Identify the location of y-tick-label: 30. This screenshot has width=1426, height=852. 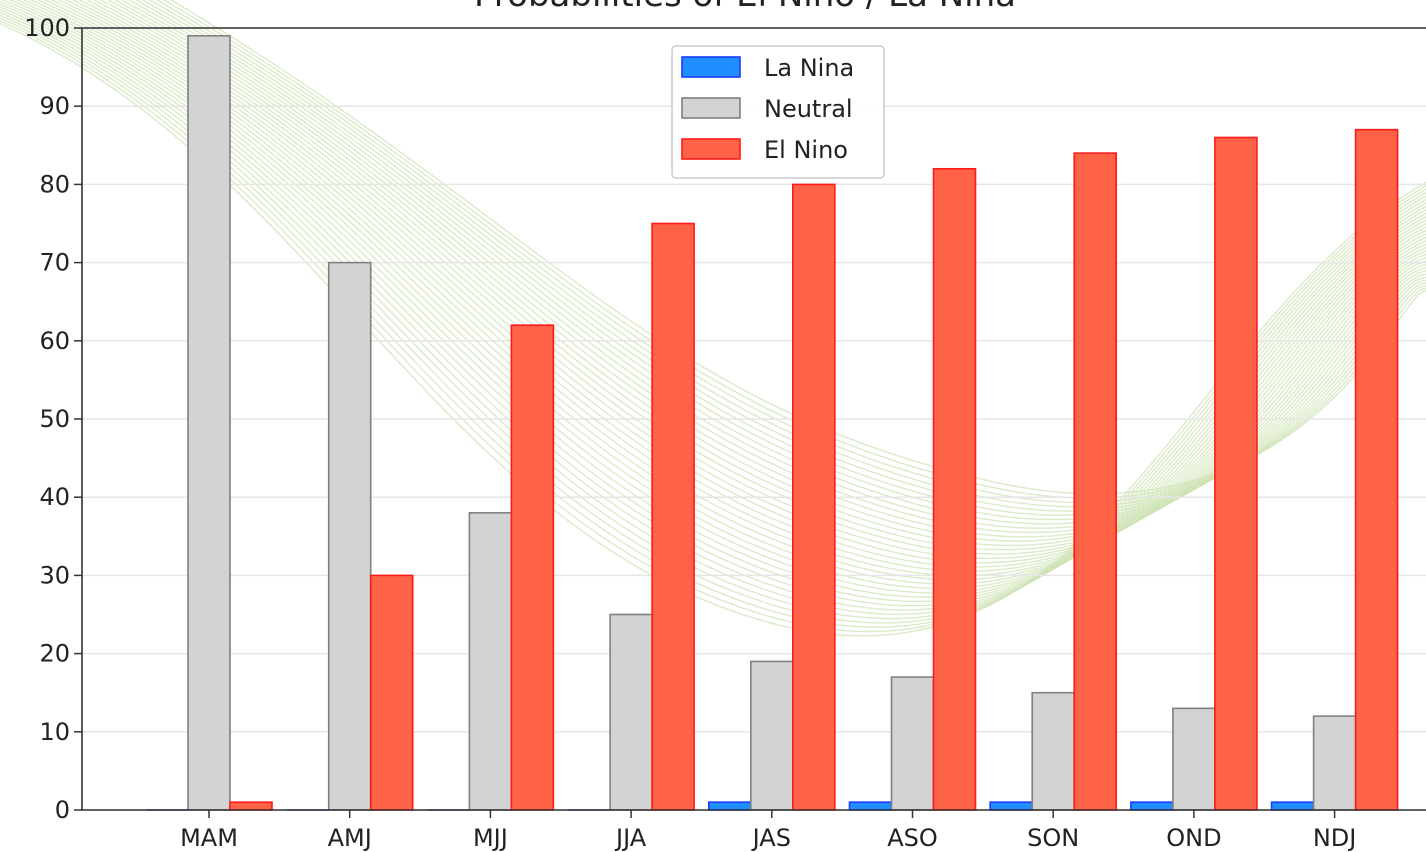
(54, 575).